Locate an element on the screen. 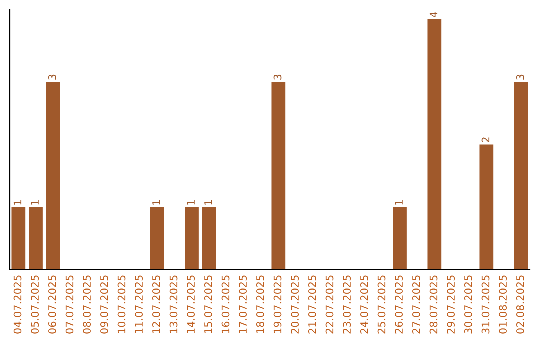  x-tick-label: 29.07.2025 is located at coordinates (451, 305).